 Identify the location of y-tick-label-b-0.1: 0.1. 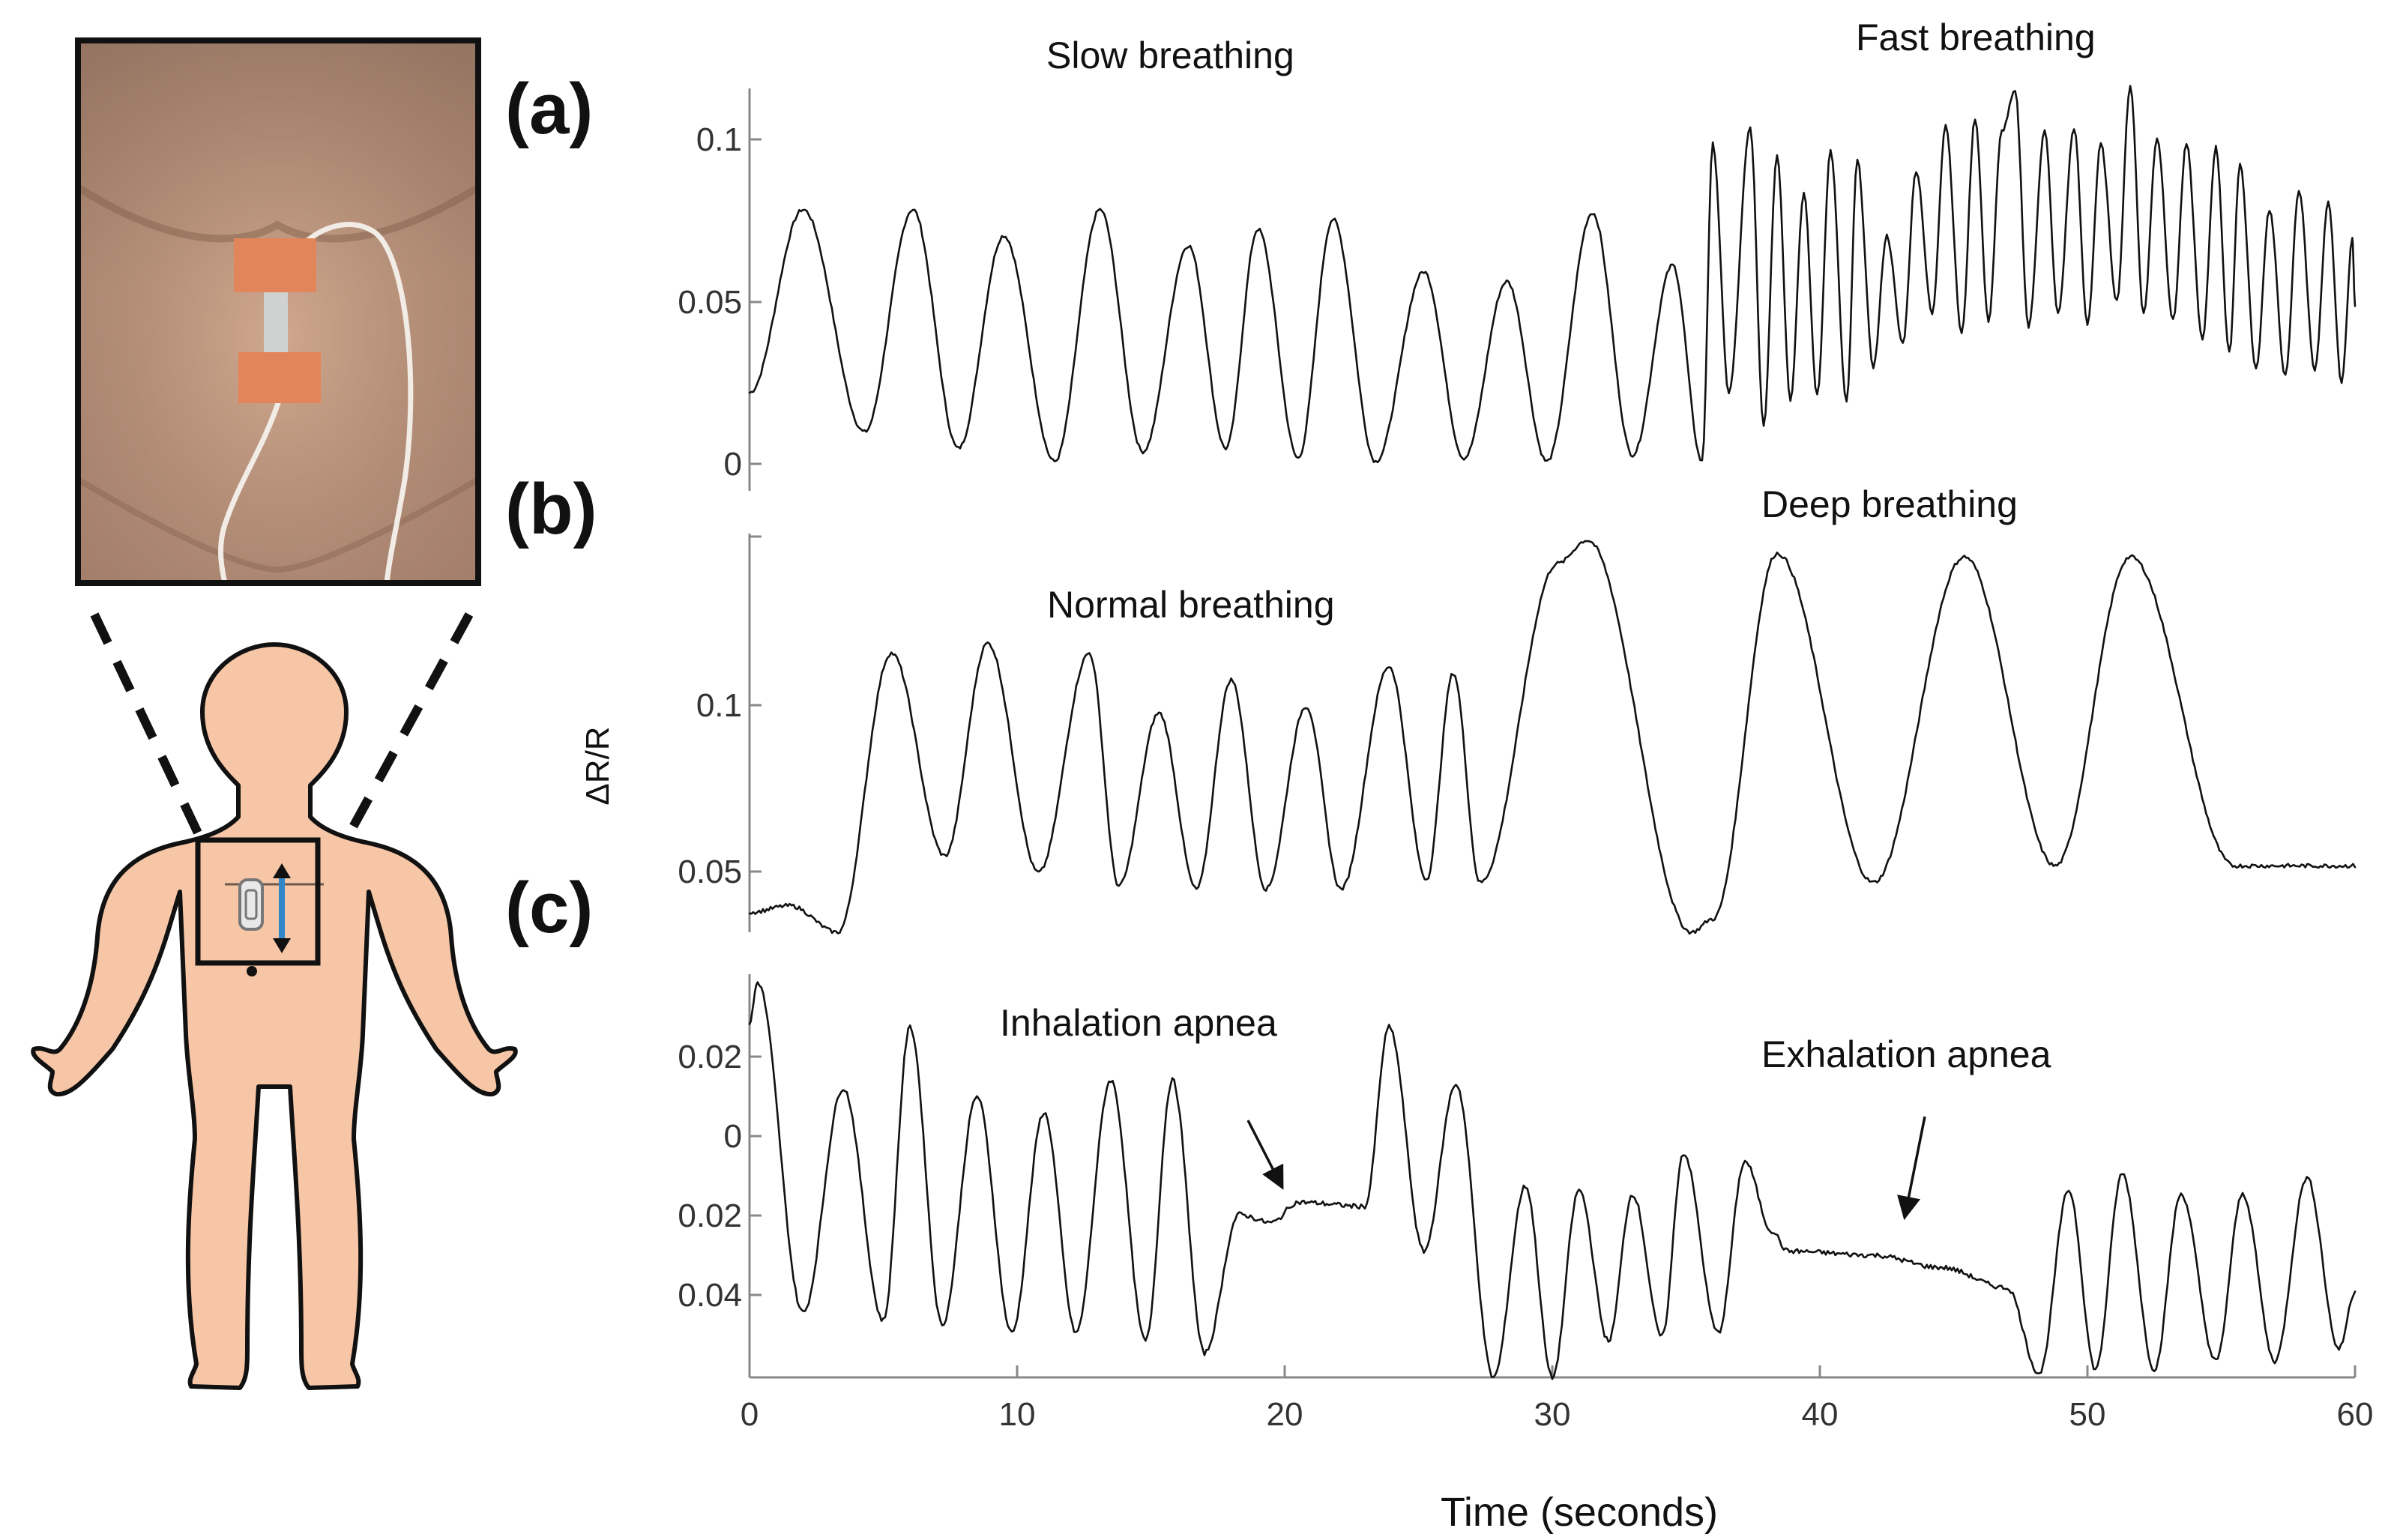
(719, 705).